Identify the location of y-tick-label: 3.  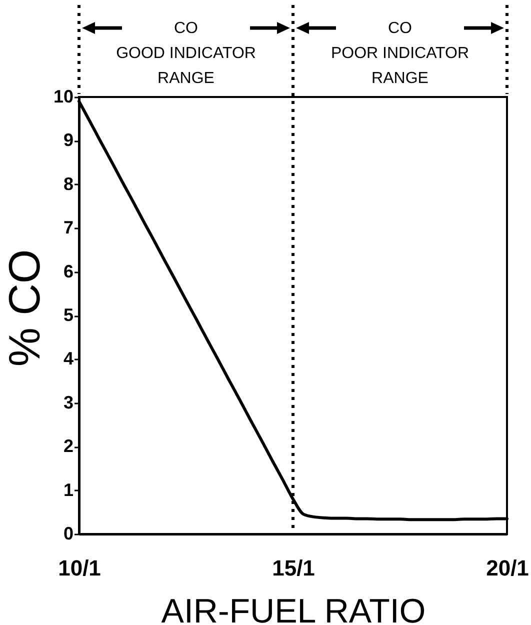
(68, 402).